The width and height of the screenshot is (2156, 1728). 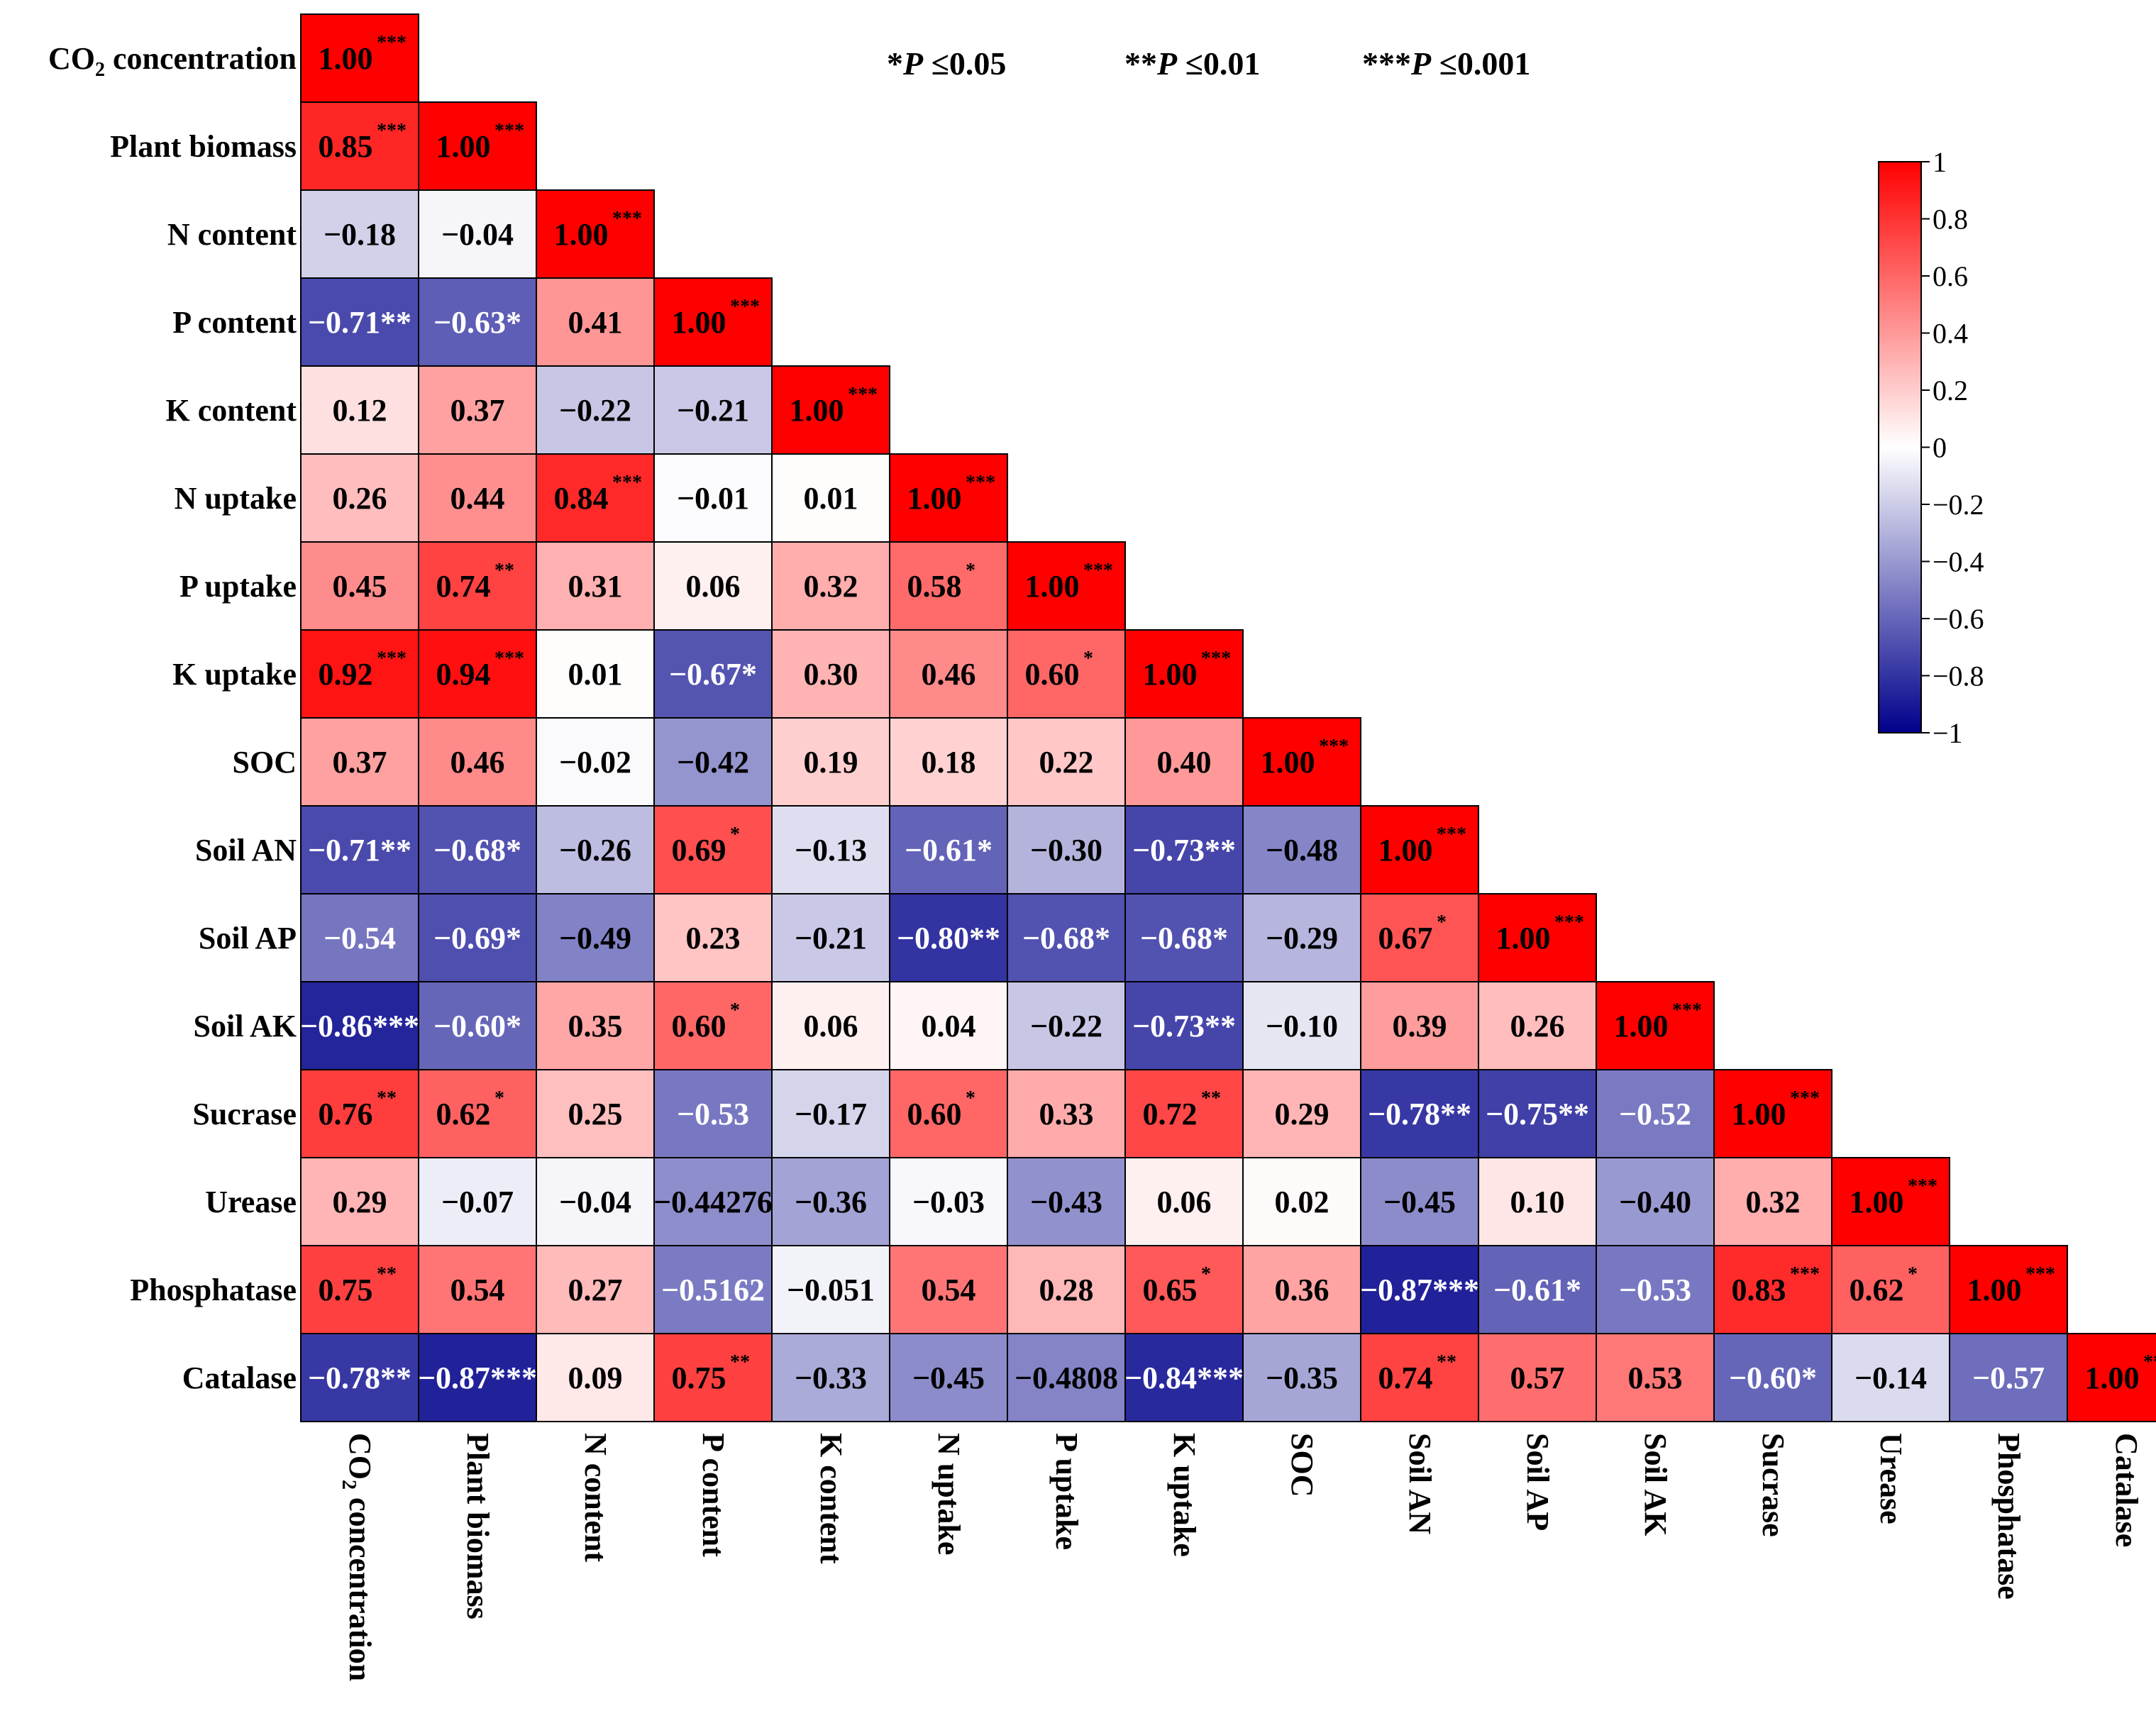 What do you see at coordinates (1052, 674) in the screenshot?
I see `cell-value: 0.60` at bounding box center [1052, 674].